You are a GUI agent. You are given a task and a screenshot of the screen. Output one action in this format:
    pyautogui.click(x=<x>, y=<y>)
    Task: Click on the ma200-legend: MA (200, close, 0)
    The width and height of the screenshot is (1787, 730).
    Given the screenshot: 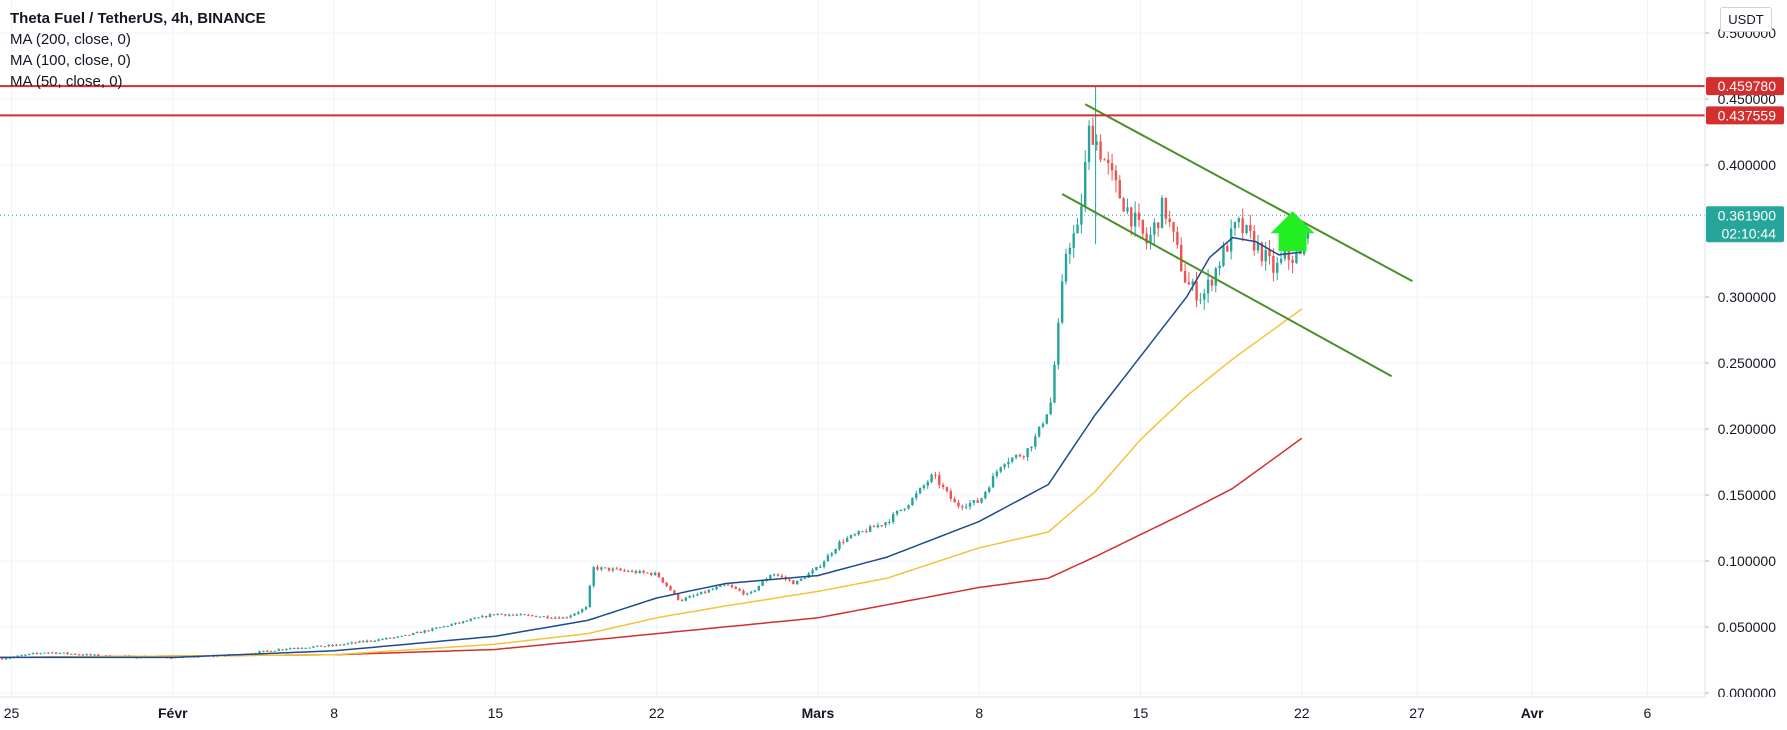 What is the action you would take?
    pyautogui.click(x=70, y=39)
    